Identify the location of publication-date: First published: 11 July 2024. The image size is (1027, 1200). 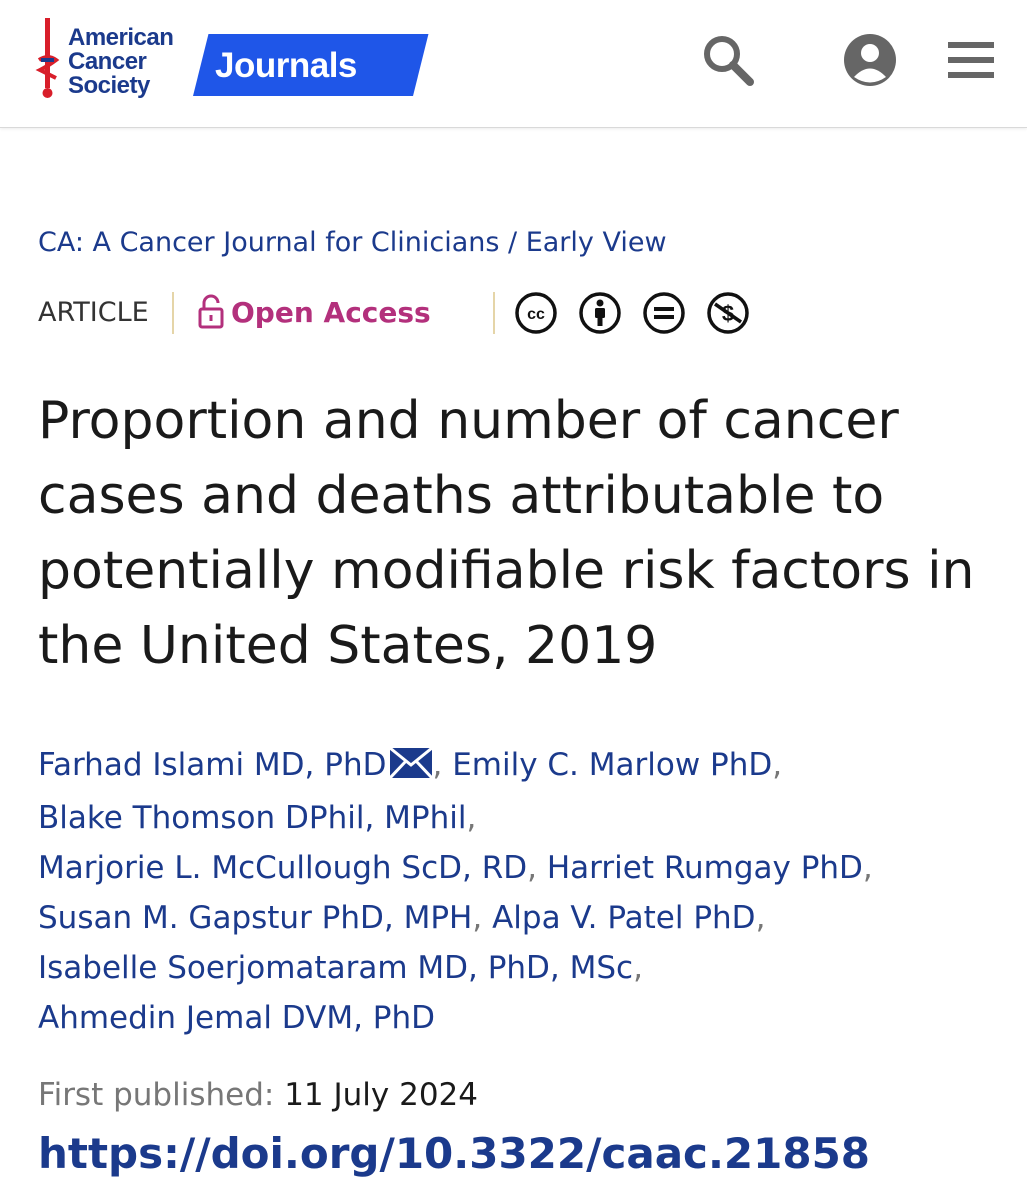
(258, 1095).